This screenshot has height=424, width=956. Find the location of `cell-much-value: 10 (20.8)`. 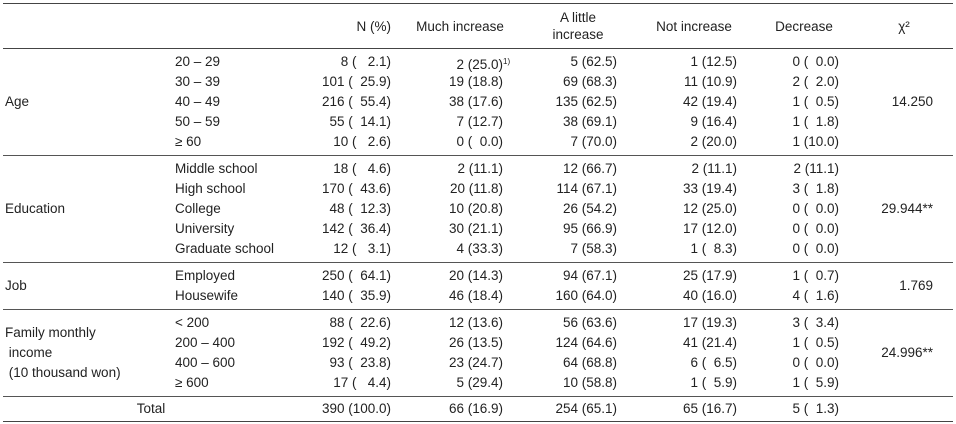

cell-much-value: 10 (20.8) is located at coordinates (475, 208).